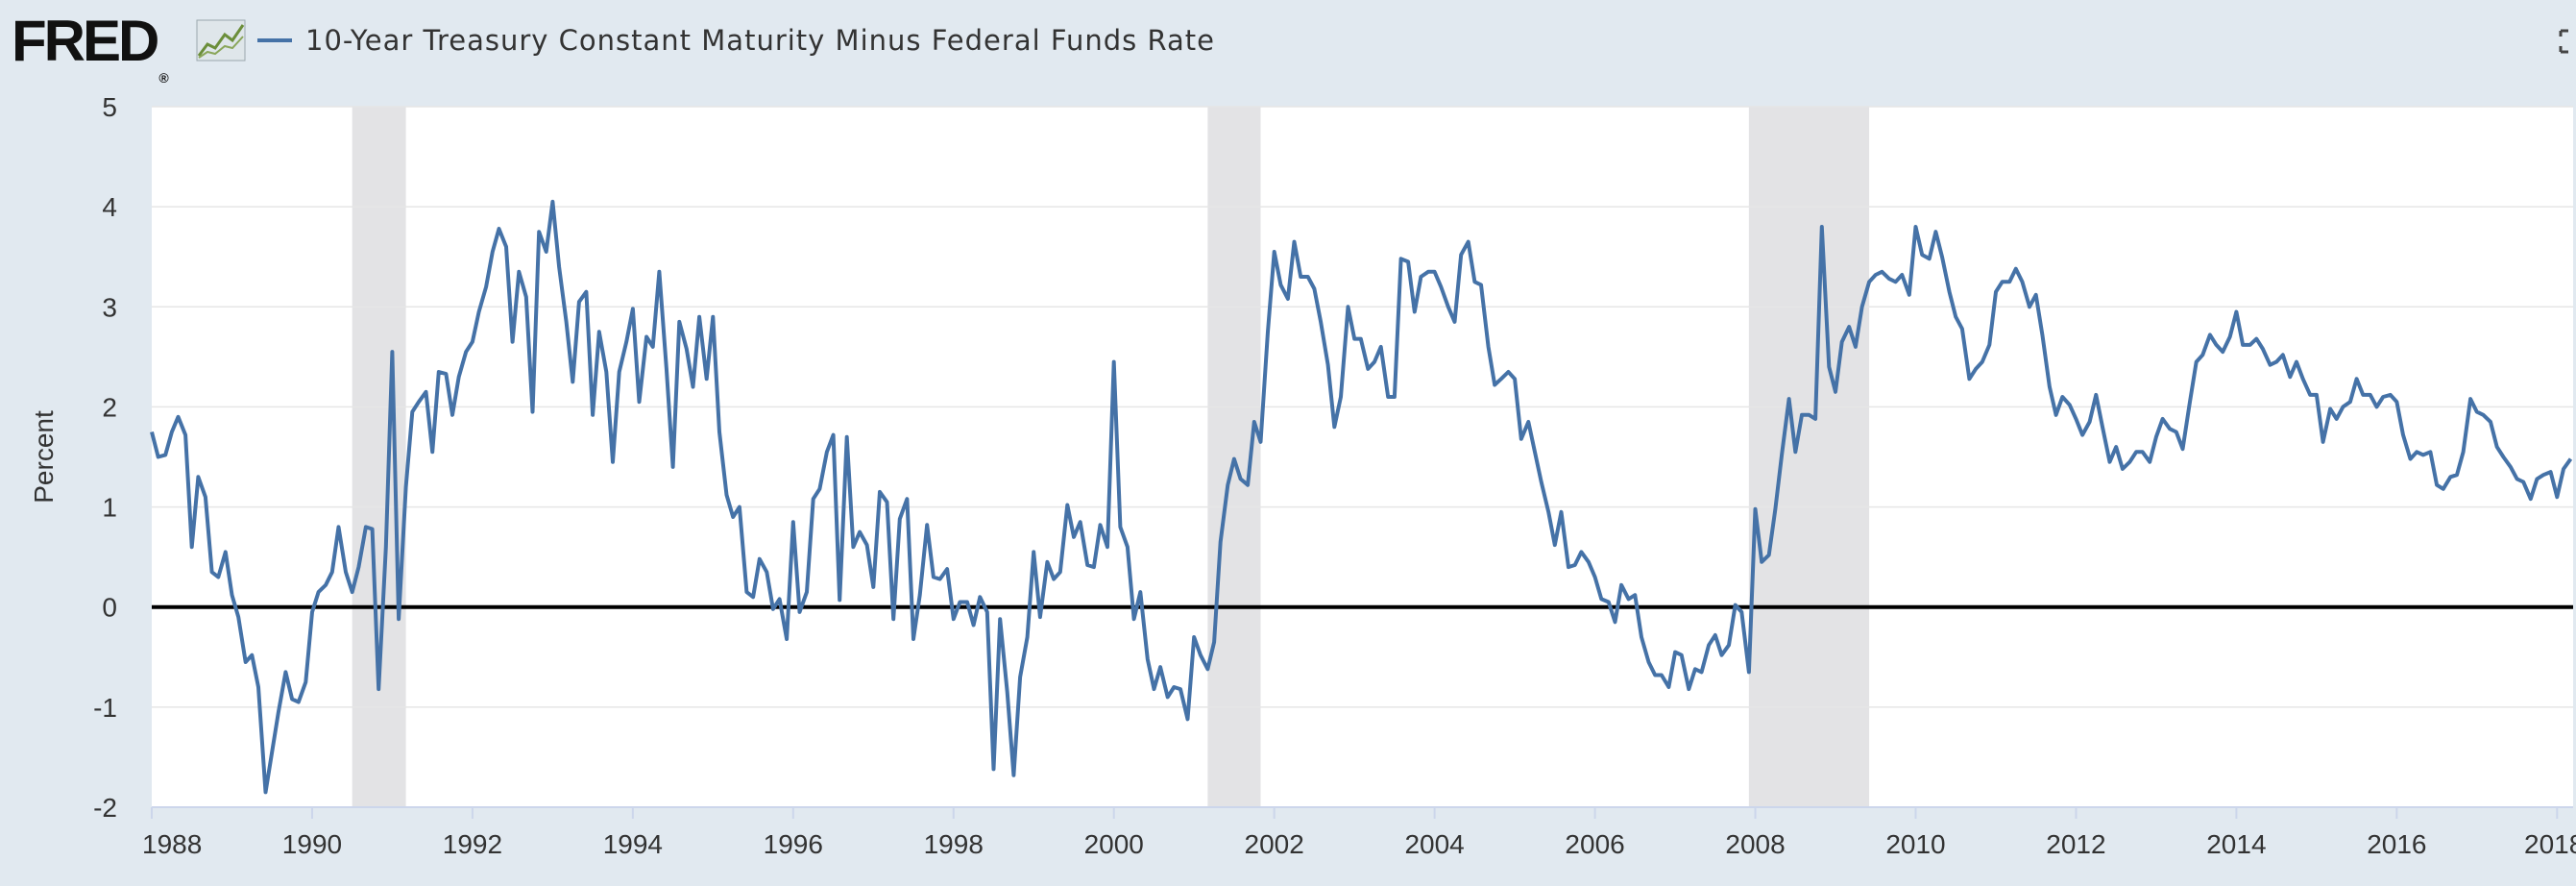 The image size is (2576, 886). Describe the element at coordinates (44, 457) in the screenshot. I see `y-axis-title: Percent` at that location.